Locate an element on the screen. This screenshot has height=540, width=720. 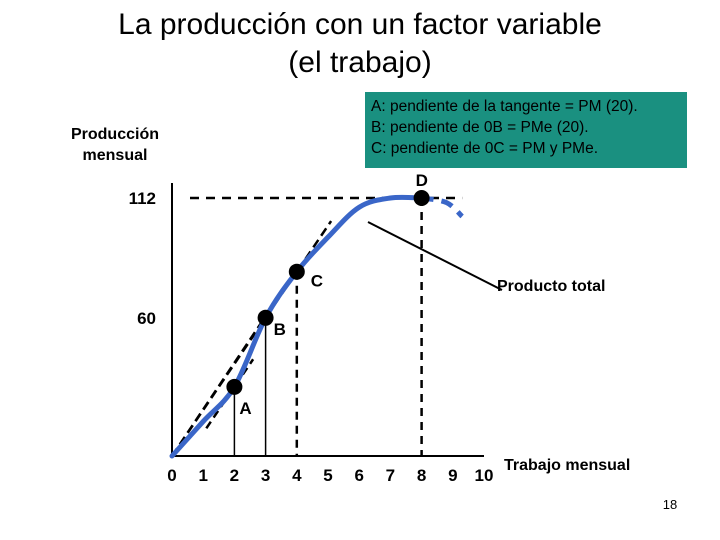
point-b is located at coordinates (265, 317).